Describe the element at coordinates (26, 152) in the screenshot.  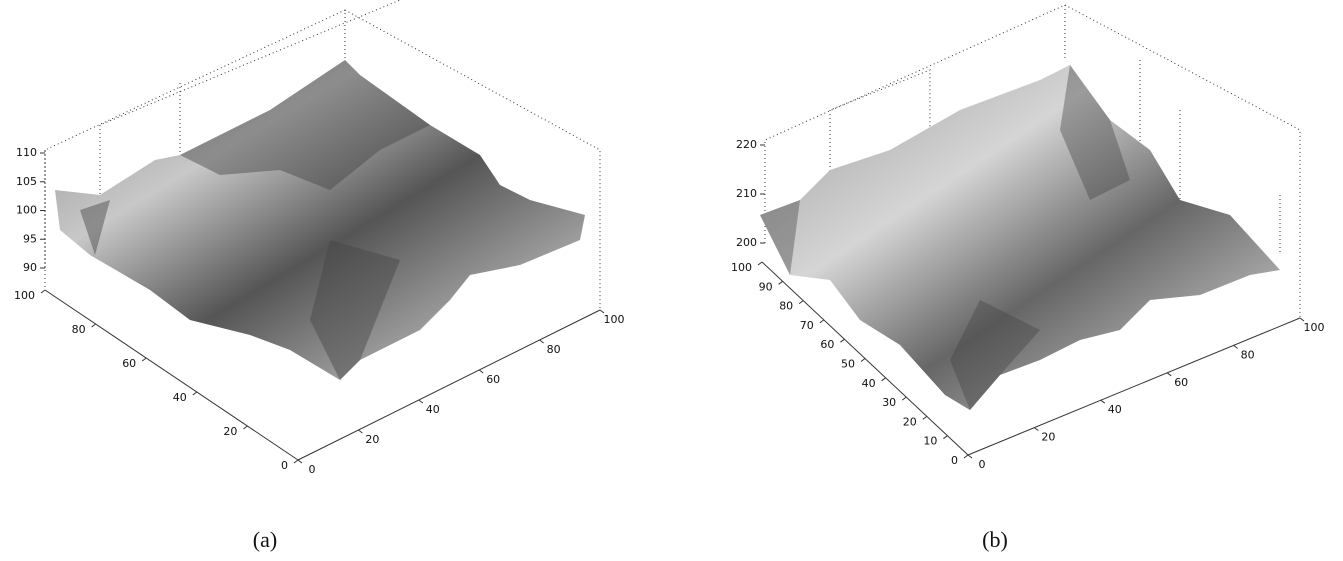
I see `z-tick-label: 110` at that location.